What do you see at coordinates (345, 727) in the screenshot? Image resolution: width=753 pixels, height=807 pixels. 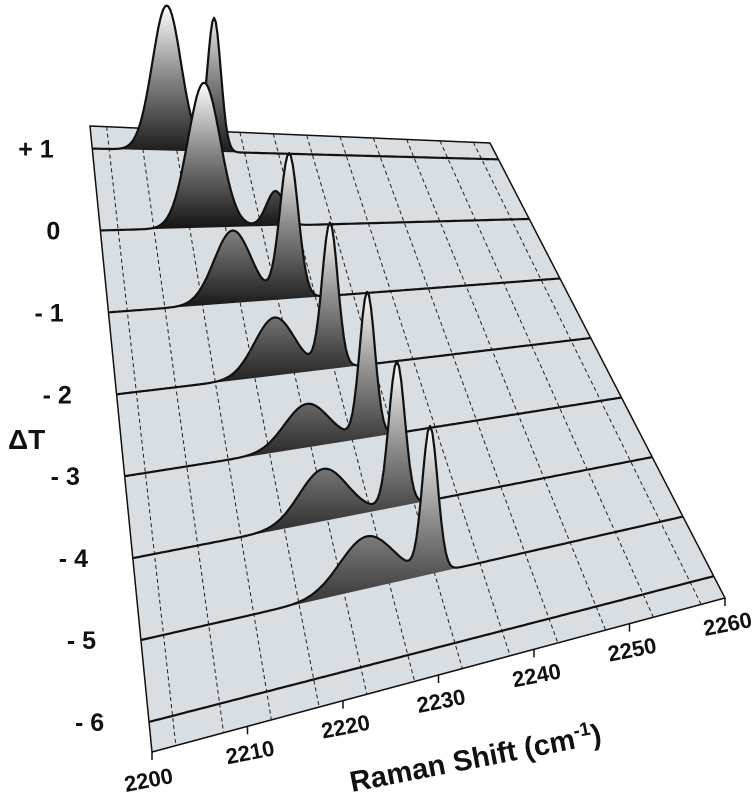 I see `x-tick-label: 2220` at bounding box center [345, 727].